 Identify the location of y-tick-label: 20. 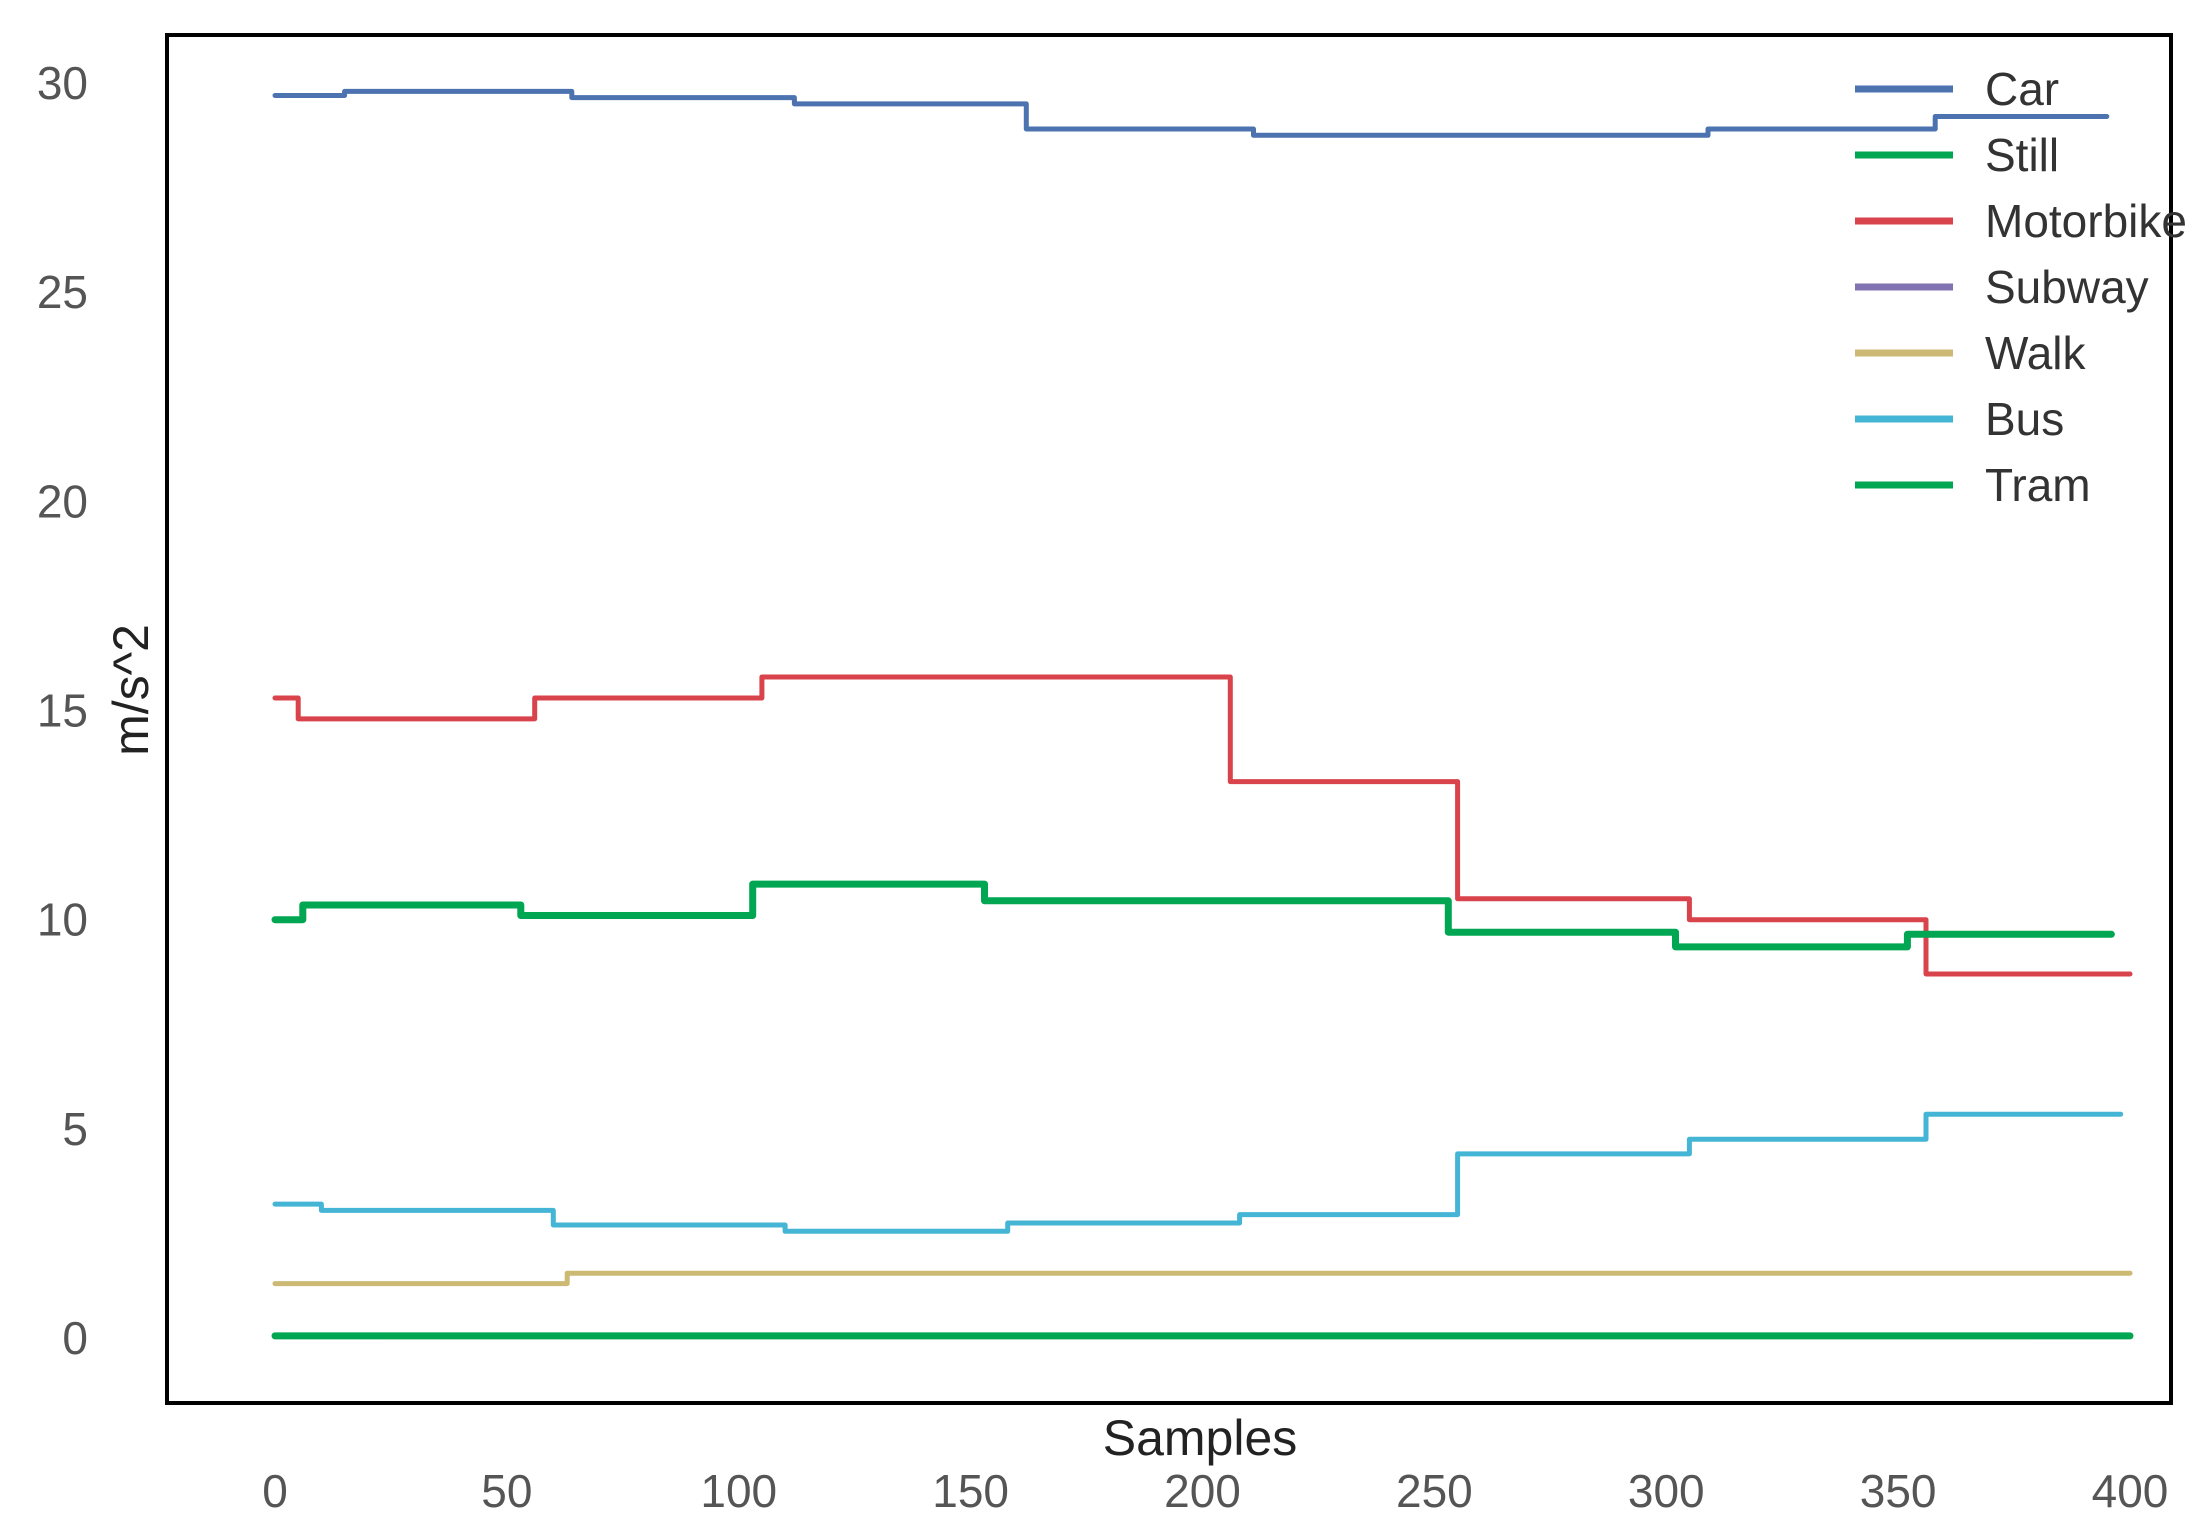
(62, 501).